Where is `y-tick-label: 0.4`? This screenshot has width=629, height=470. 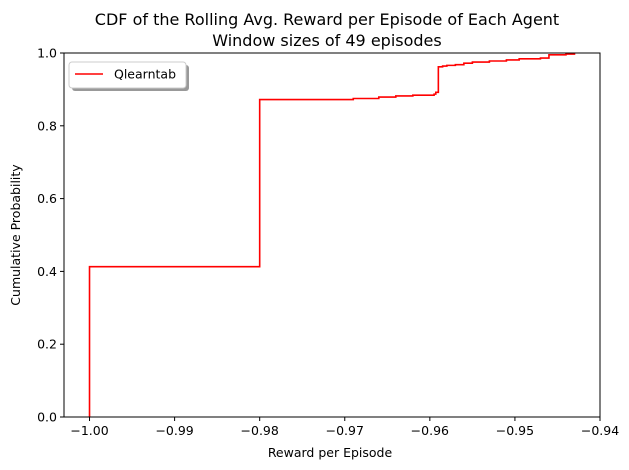
y-tick-label: 0.4 is located at coordinates (47, 271).